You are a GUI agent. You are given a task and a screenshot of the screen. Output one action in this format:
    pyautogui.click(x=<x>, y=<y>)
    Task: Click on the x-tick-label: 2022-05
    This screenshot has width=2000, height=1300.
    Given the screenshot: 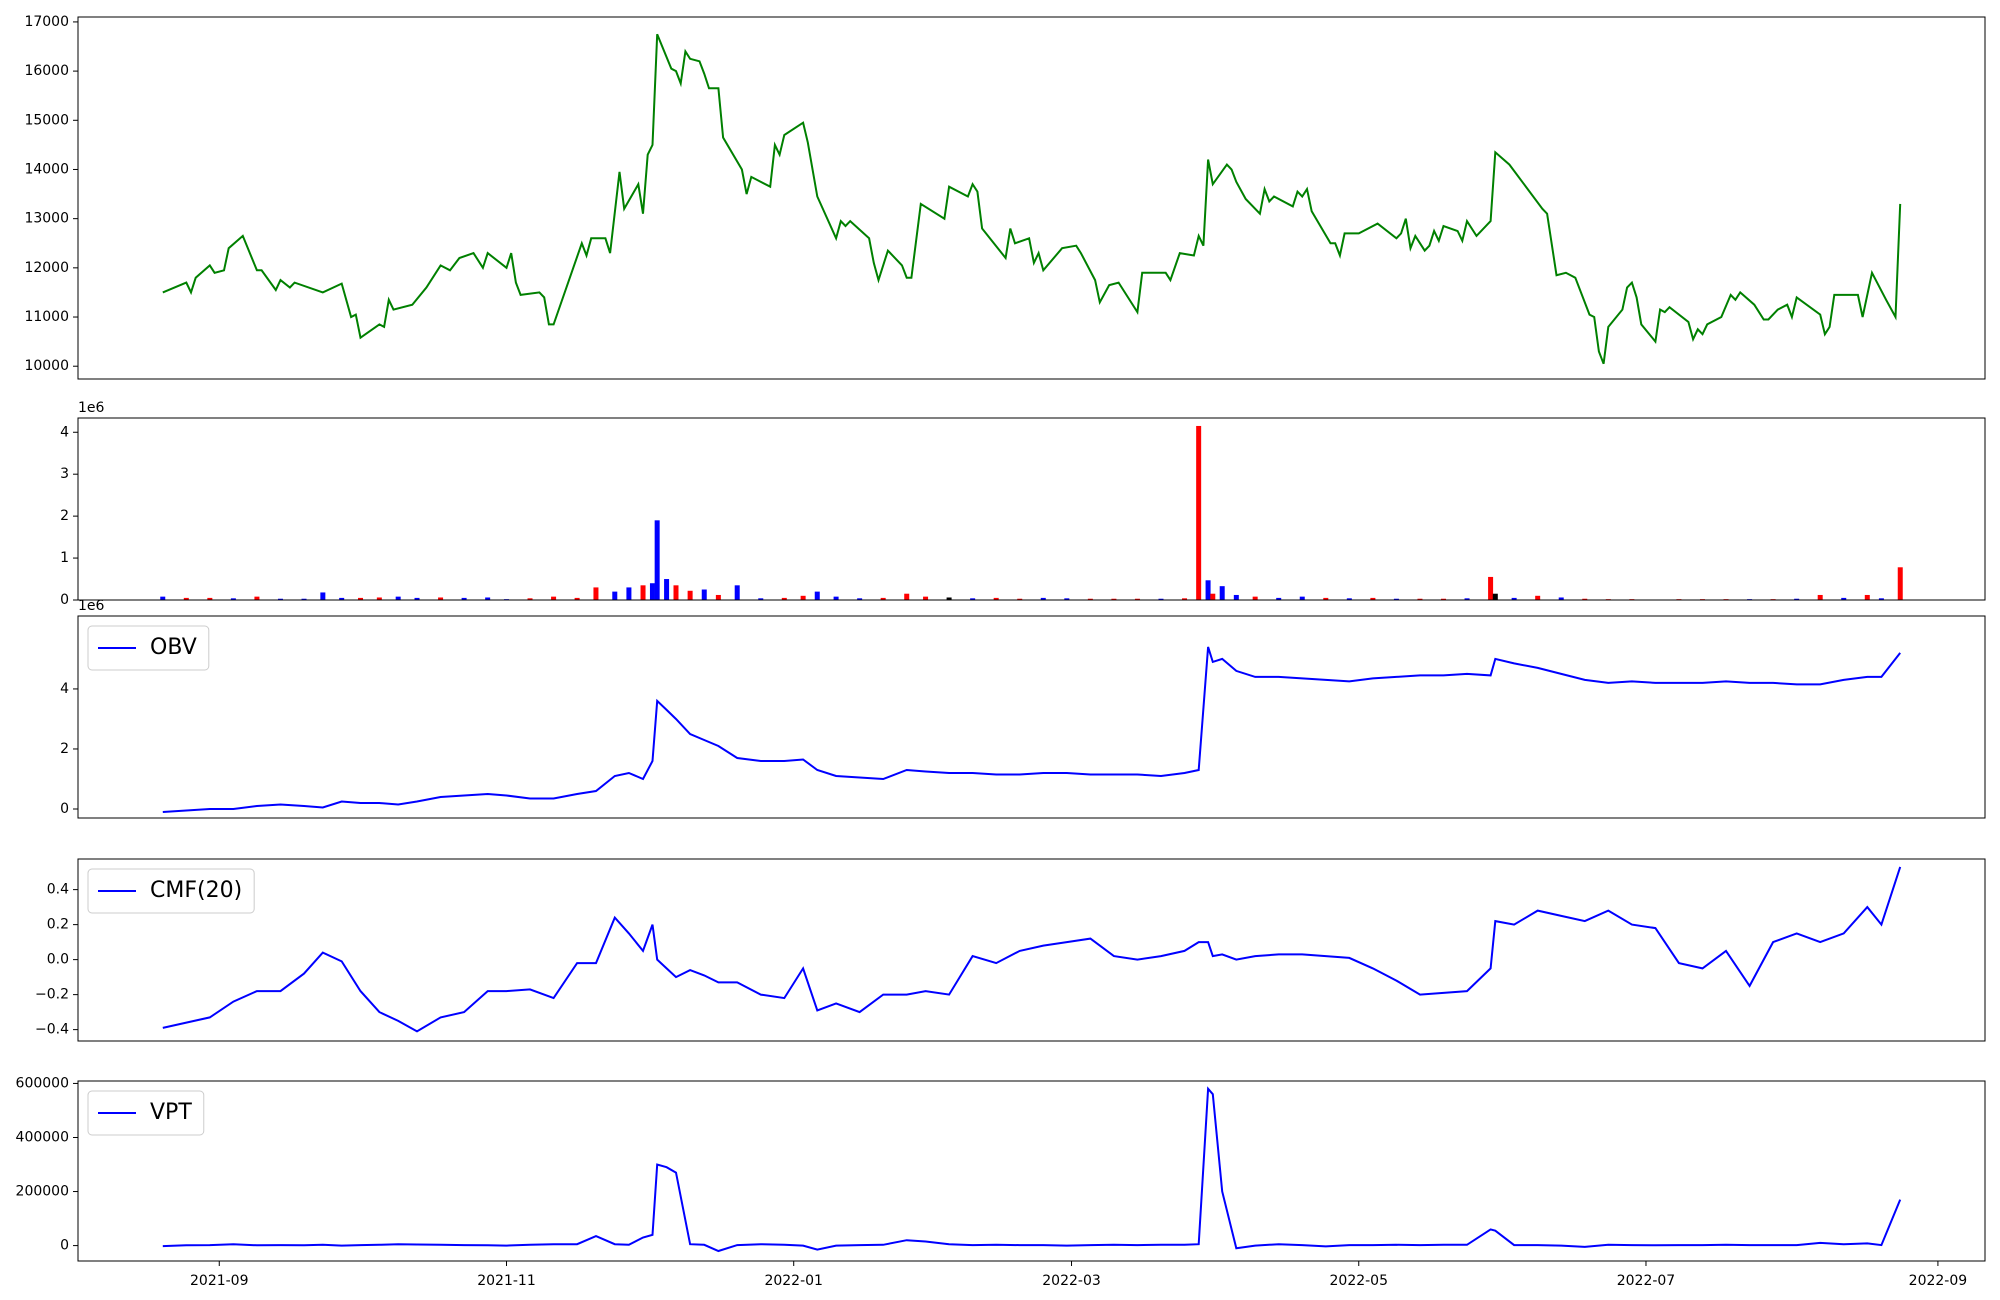 What is the action you would take?
    pyautogui.click(x=1359, y=1281)
    